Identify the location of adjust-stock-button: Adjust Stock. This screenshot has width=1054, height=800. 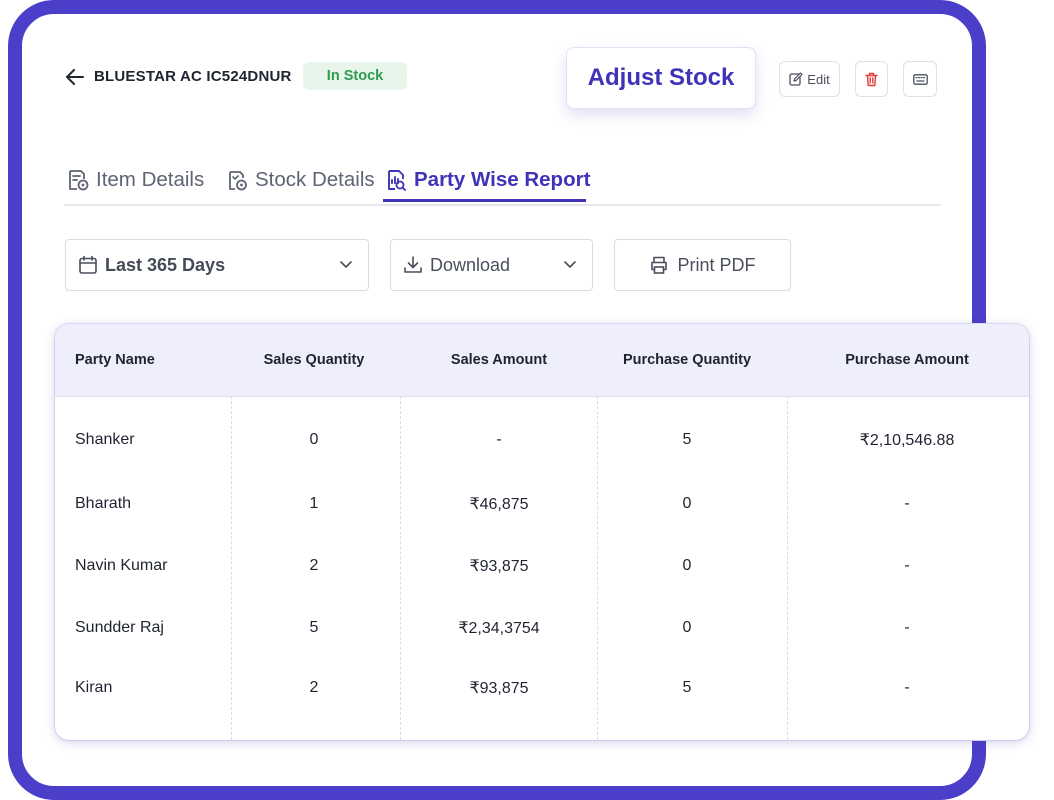
(661, 78).